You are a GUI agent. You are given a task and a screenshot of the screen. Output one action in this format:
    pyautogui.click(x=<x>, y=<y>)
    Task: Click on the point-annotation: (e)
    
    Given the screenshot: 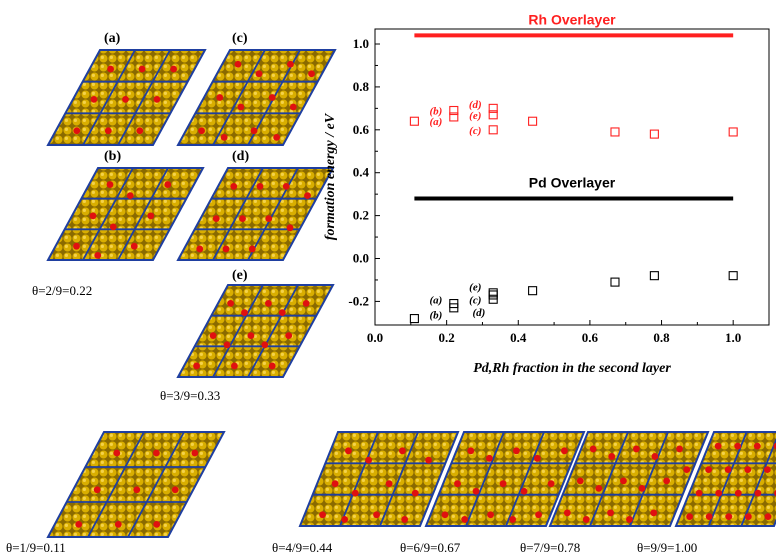 What is the action you would take?
    pyautogui.click(x=475, y=287)
    